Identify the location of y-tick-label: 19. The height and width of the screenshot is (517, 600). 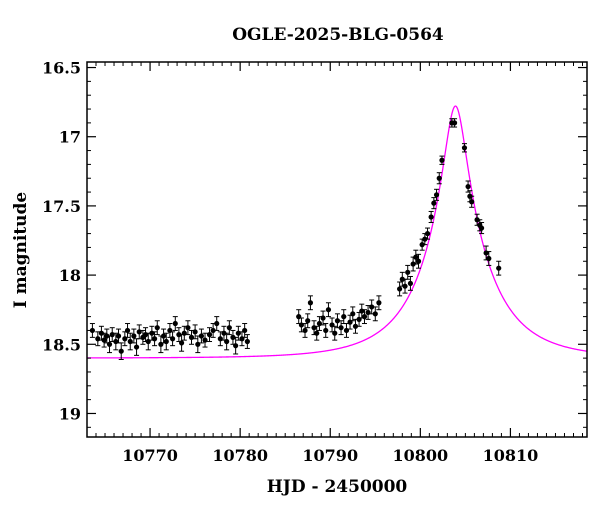
(70, 413).